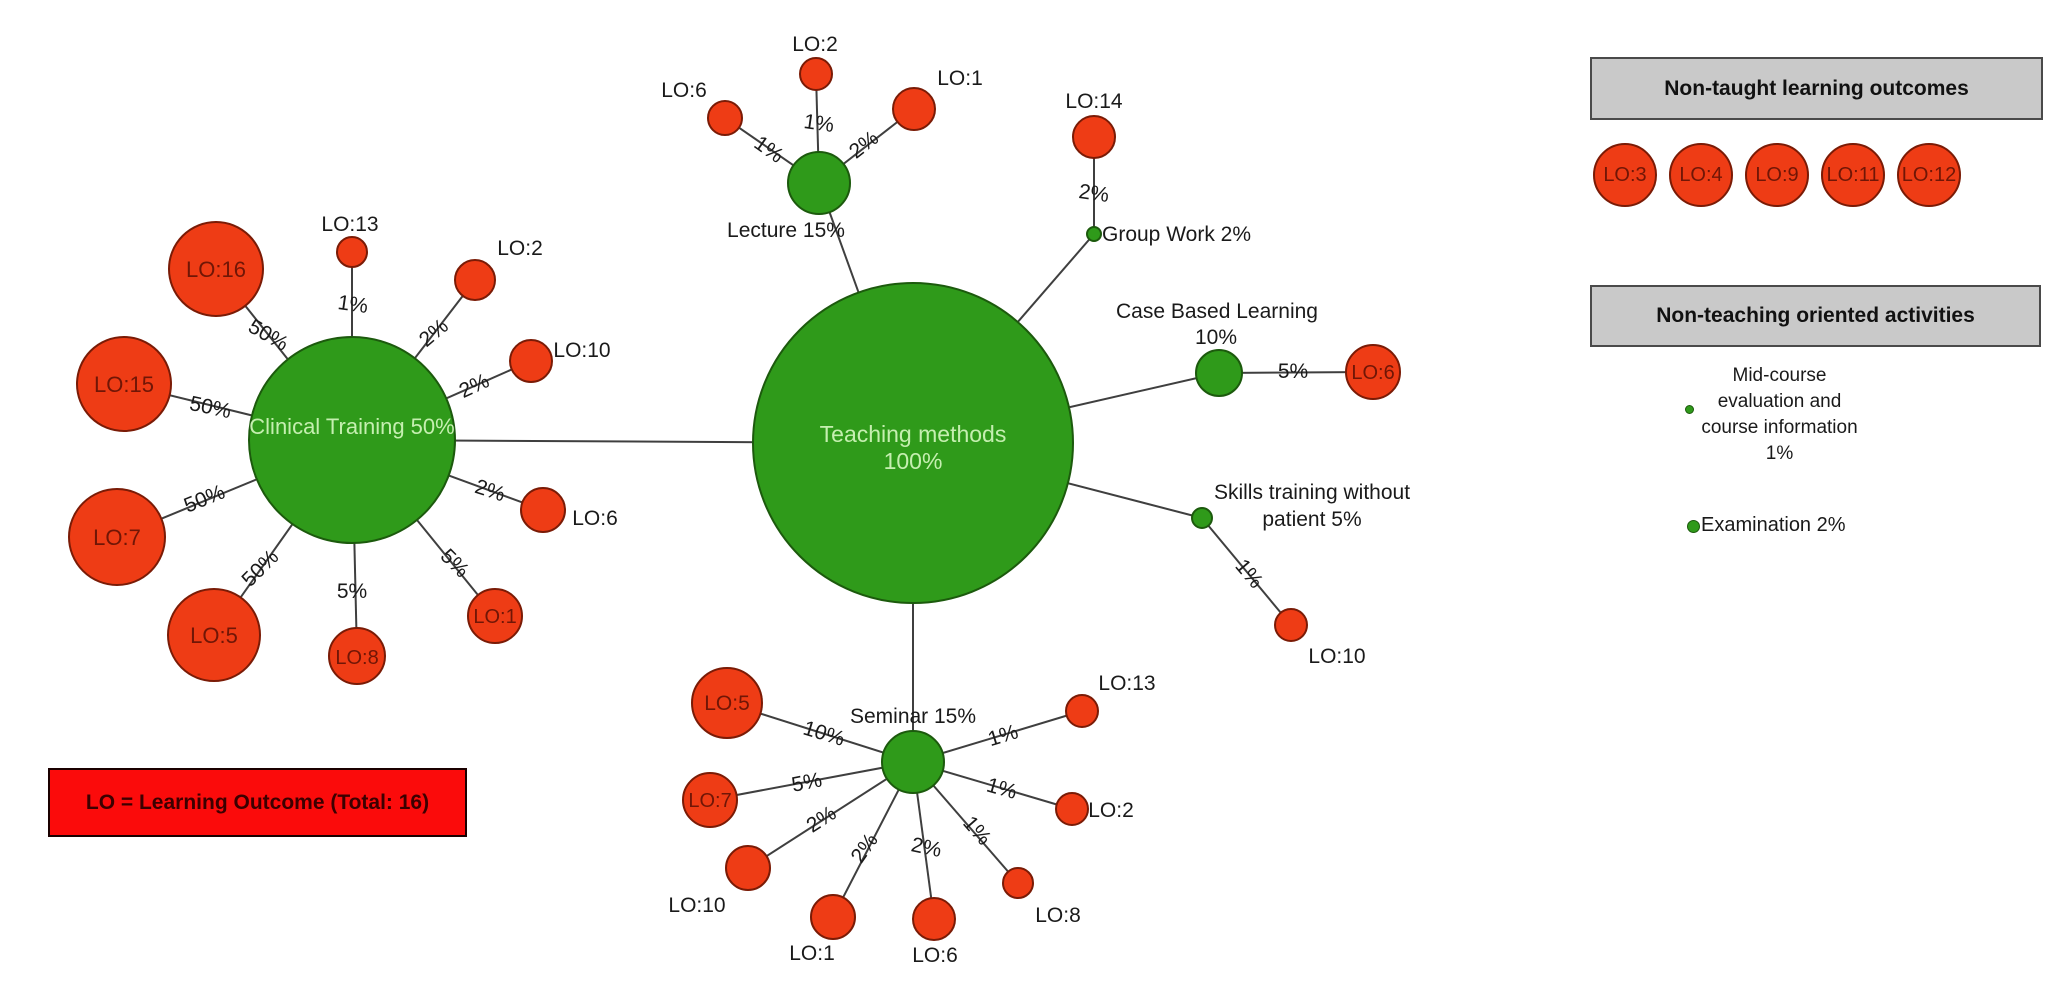 The height and width of the screenshot is (1001, 2059). I want to click on node-label-lo8-seminar: LO:8, so click(1058, 915).